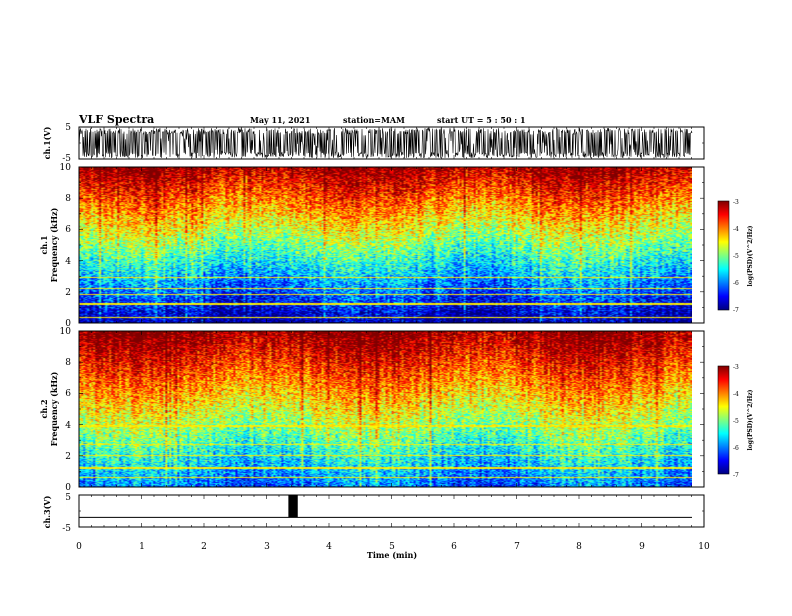 The width and height of the screenshot is (792, 616). I want to click on ch1-waveform-trace, so click(385, 143).